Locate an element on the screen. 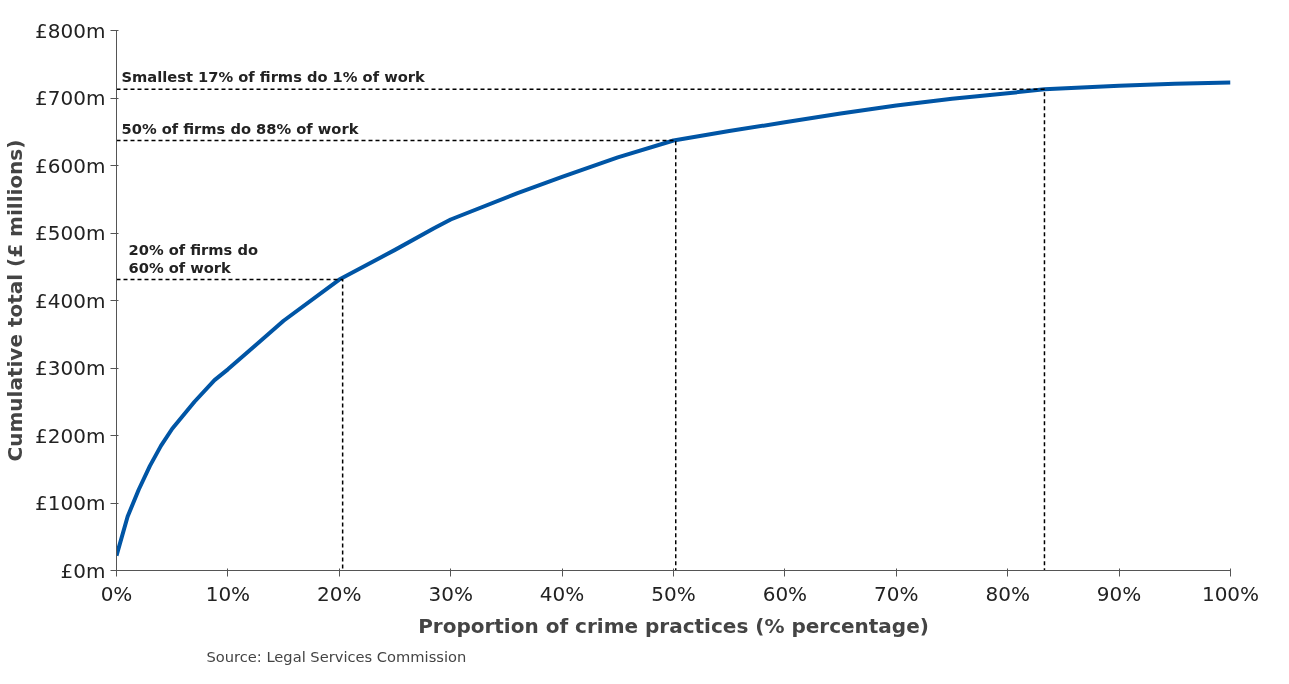  x-tick-label: 80% is located at coordinates (1007, 593).